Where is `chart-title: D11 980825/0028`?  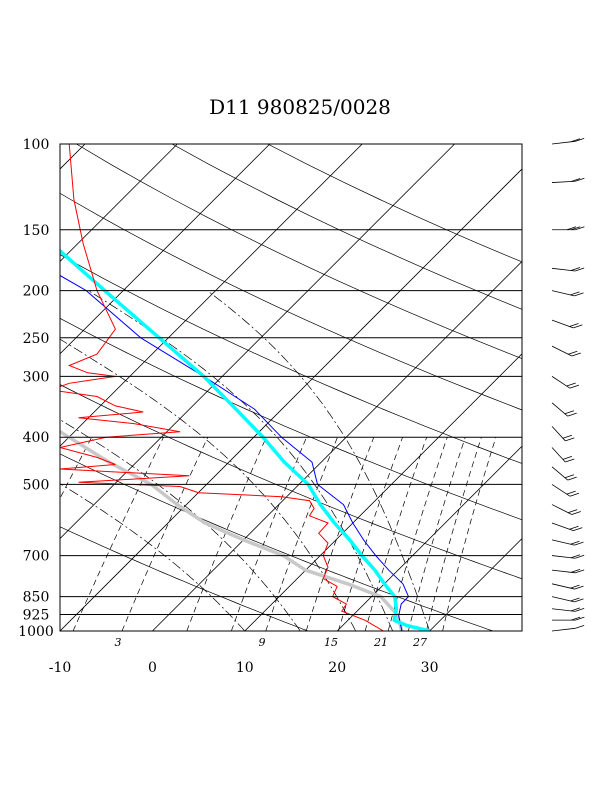
chart-title: D11 980825/0028 is located at coordinates (300, 107).